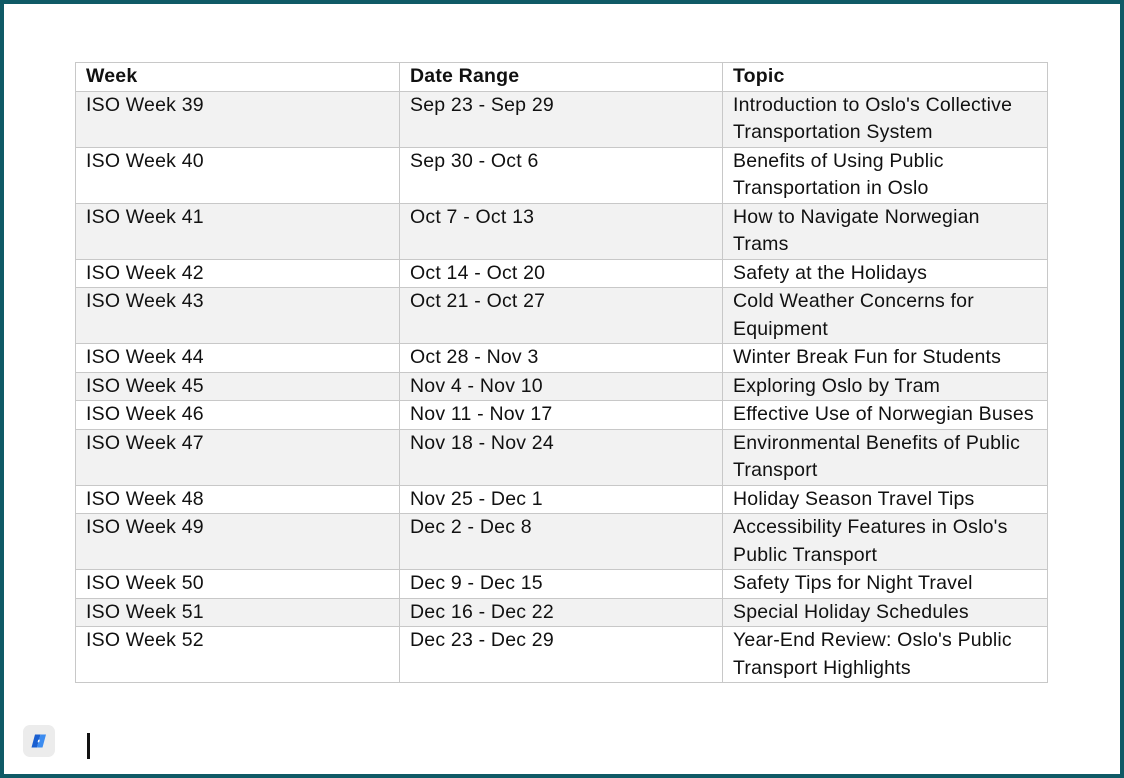 This screenshot has width=1124, height=778. Describe the element at coordinates (237, 457) in the screenshot. I see `cell-week: ISO Week 47` at that location.